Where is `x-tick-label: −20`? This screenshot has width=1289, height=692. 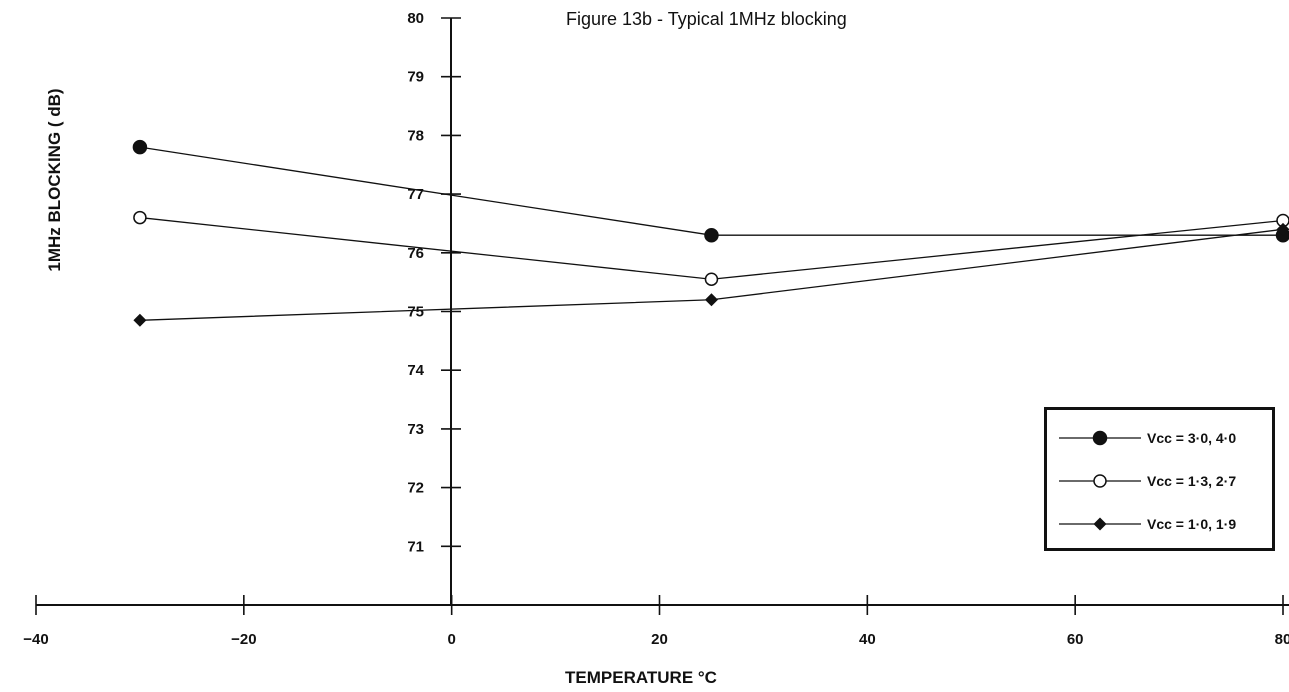 x-tick-label: −20 is located at coordinates (243, 639).